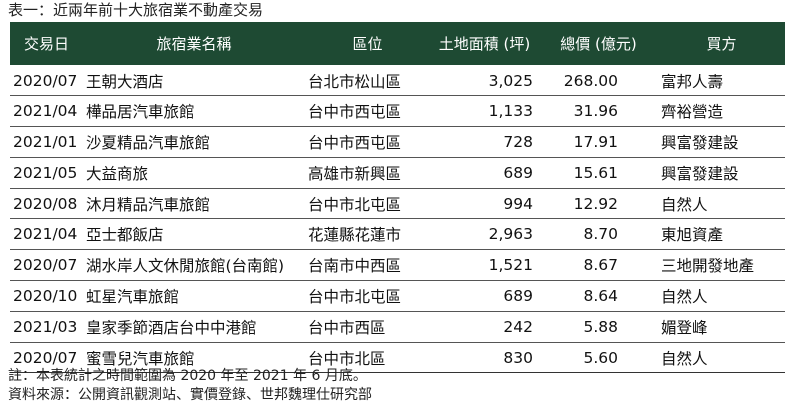  I want to click on cell-total-price: 12.92, so click(598, 204).